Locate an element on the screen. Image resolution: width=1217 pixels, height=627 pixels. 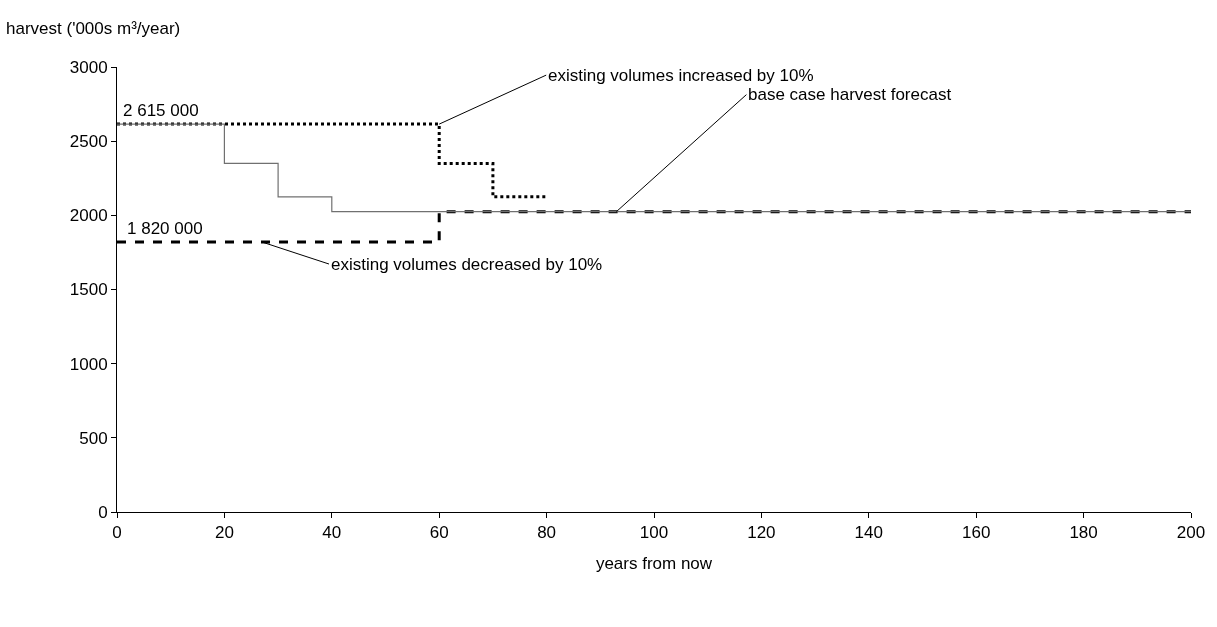
x-tick-label: 180 is located at coordinates (1083, 533).